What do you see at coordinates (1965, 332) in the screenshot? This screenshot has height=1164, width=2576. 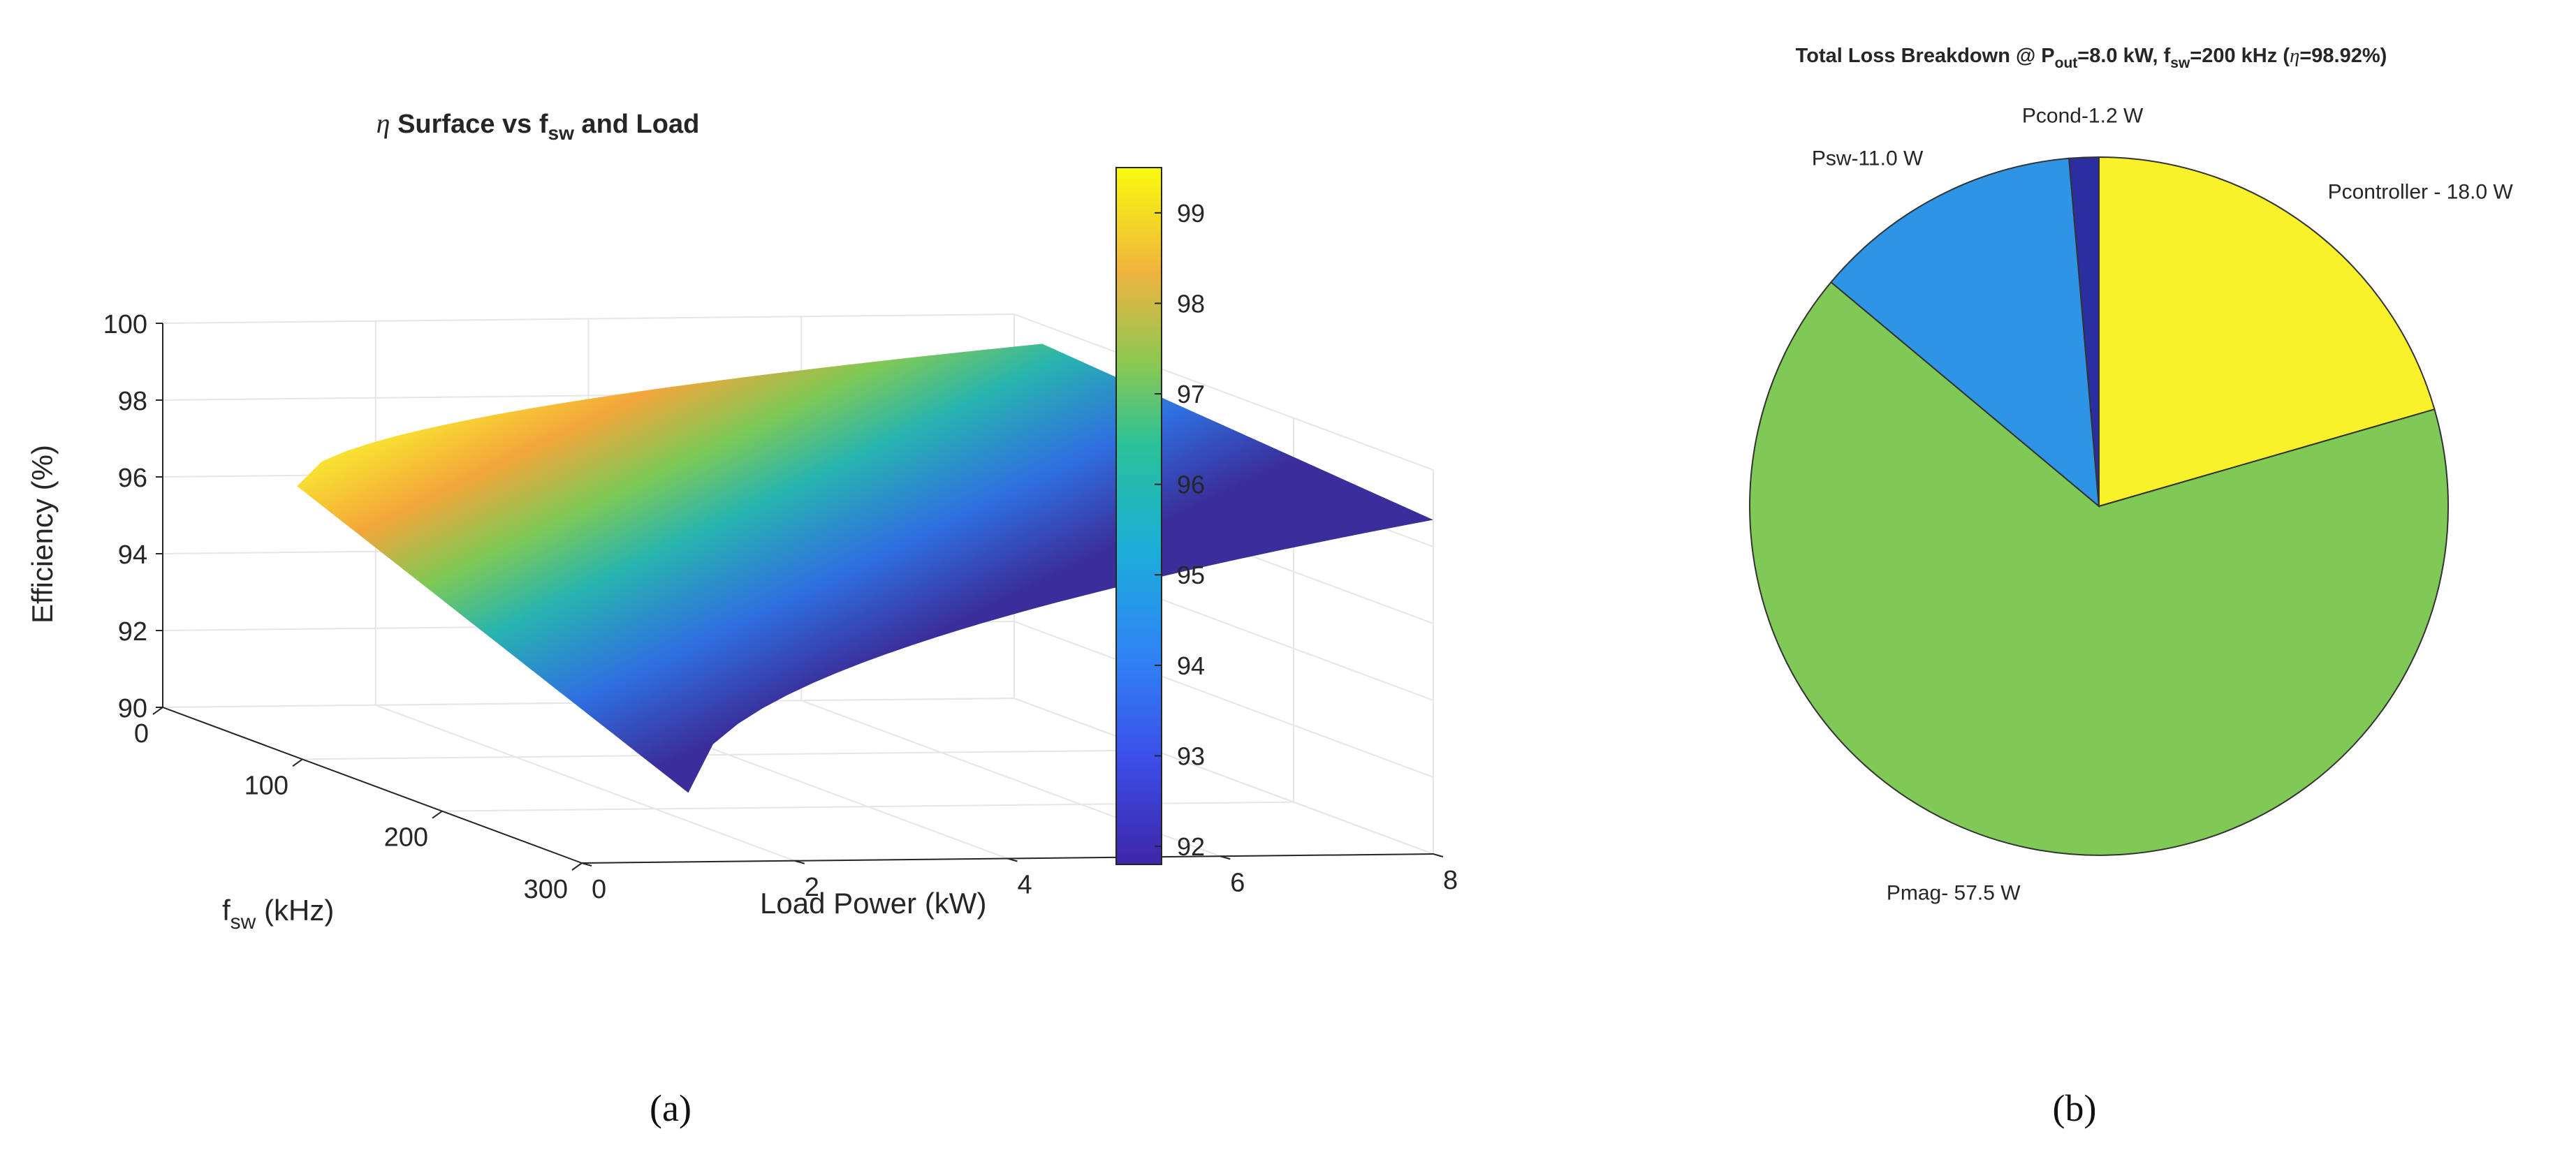 I see `pie-slice-psw` at bounding box center [1965, 332].